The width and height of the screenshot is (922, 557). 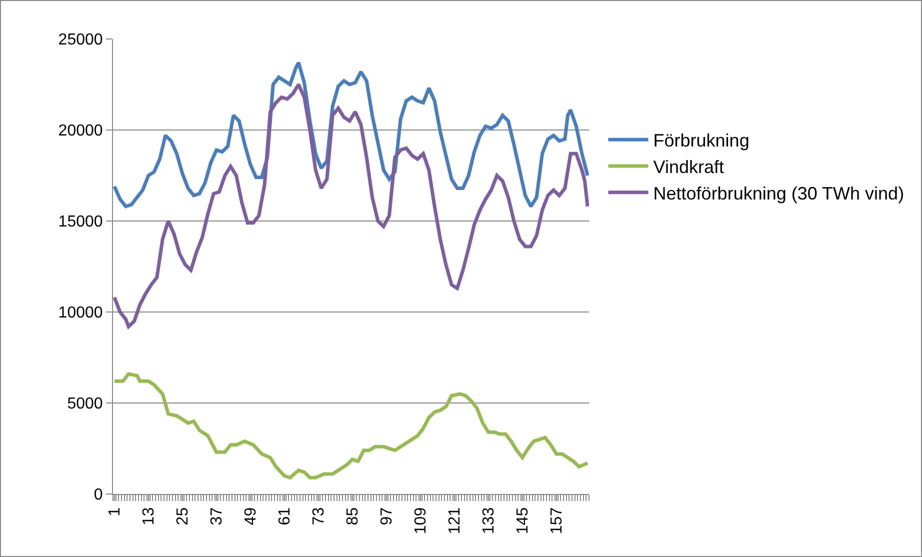 I want to click on x-tick-label: 85, so click(x=353, y=516).